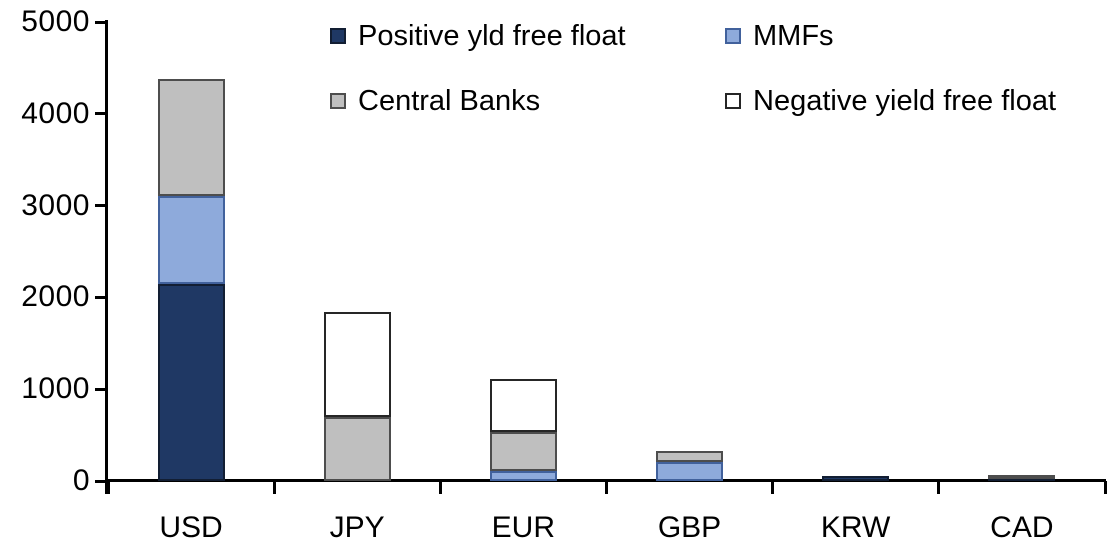 This screenshot has width=1109, height=556. Describe the element at coordinates (55, 297) in the screenshot. I see `y-tick-label: 2000` at that location.